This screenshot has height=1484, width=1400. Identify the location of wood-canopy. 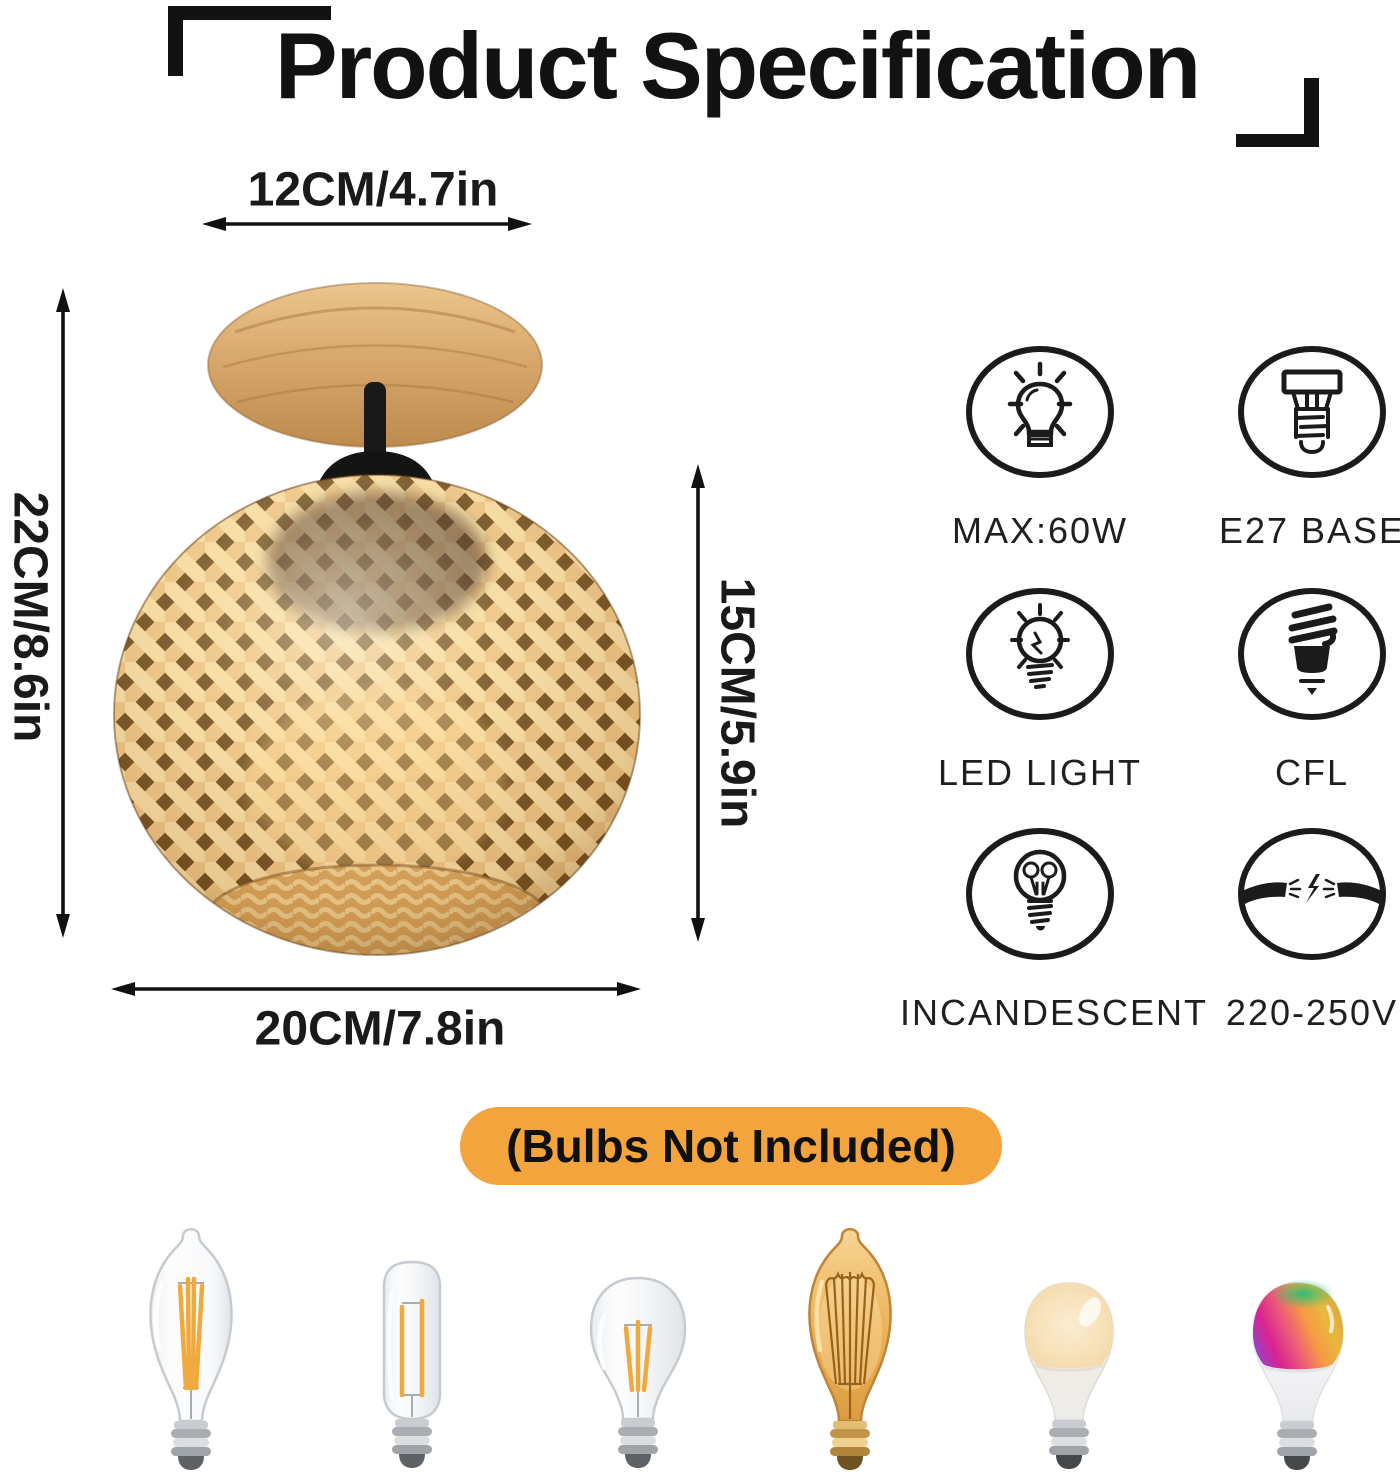
(375, 365).